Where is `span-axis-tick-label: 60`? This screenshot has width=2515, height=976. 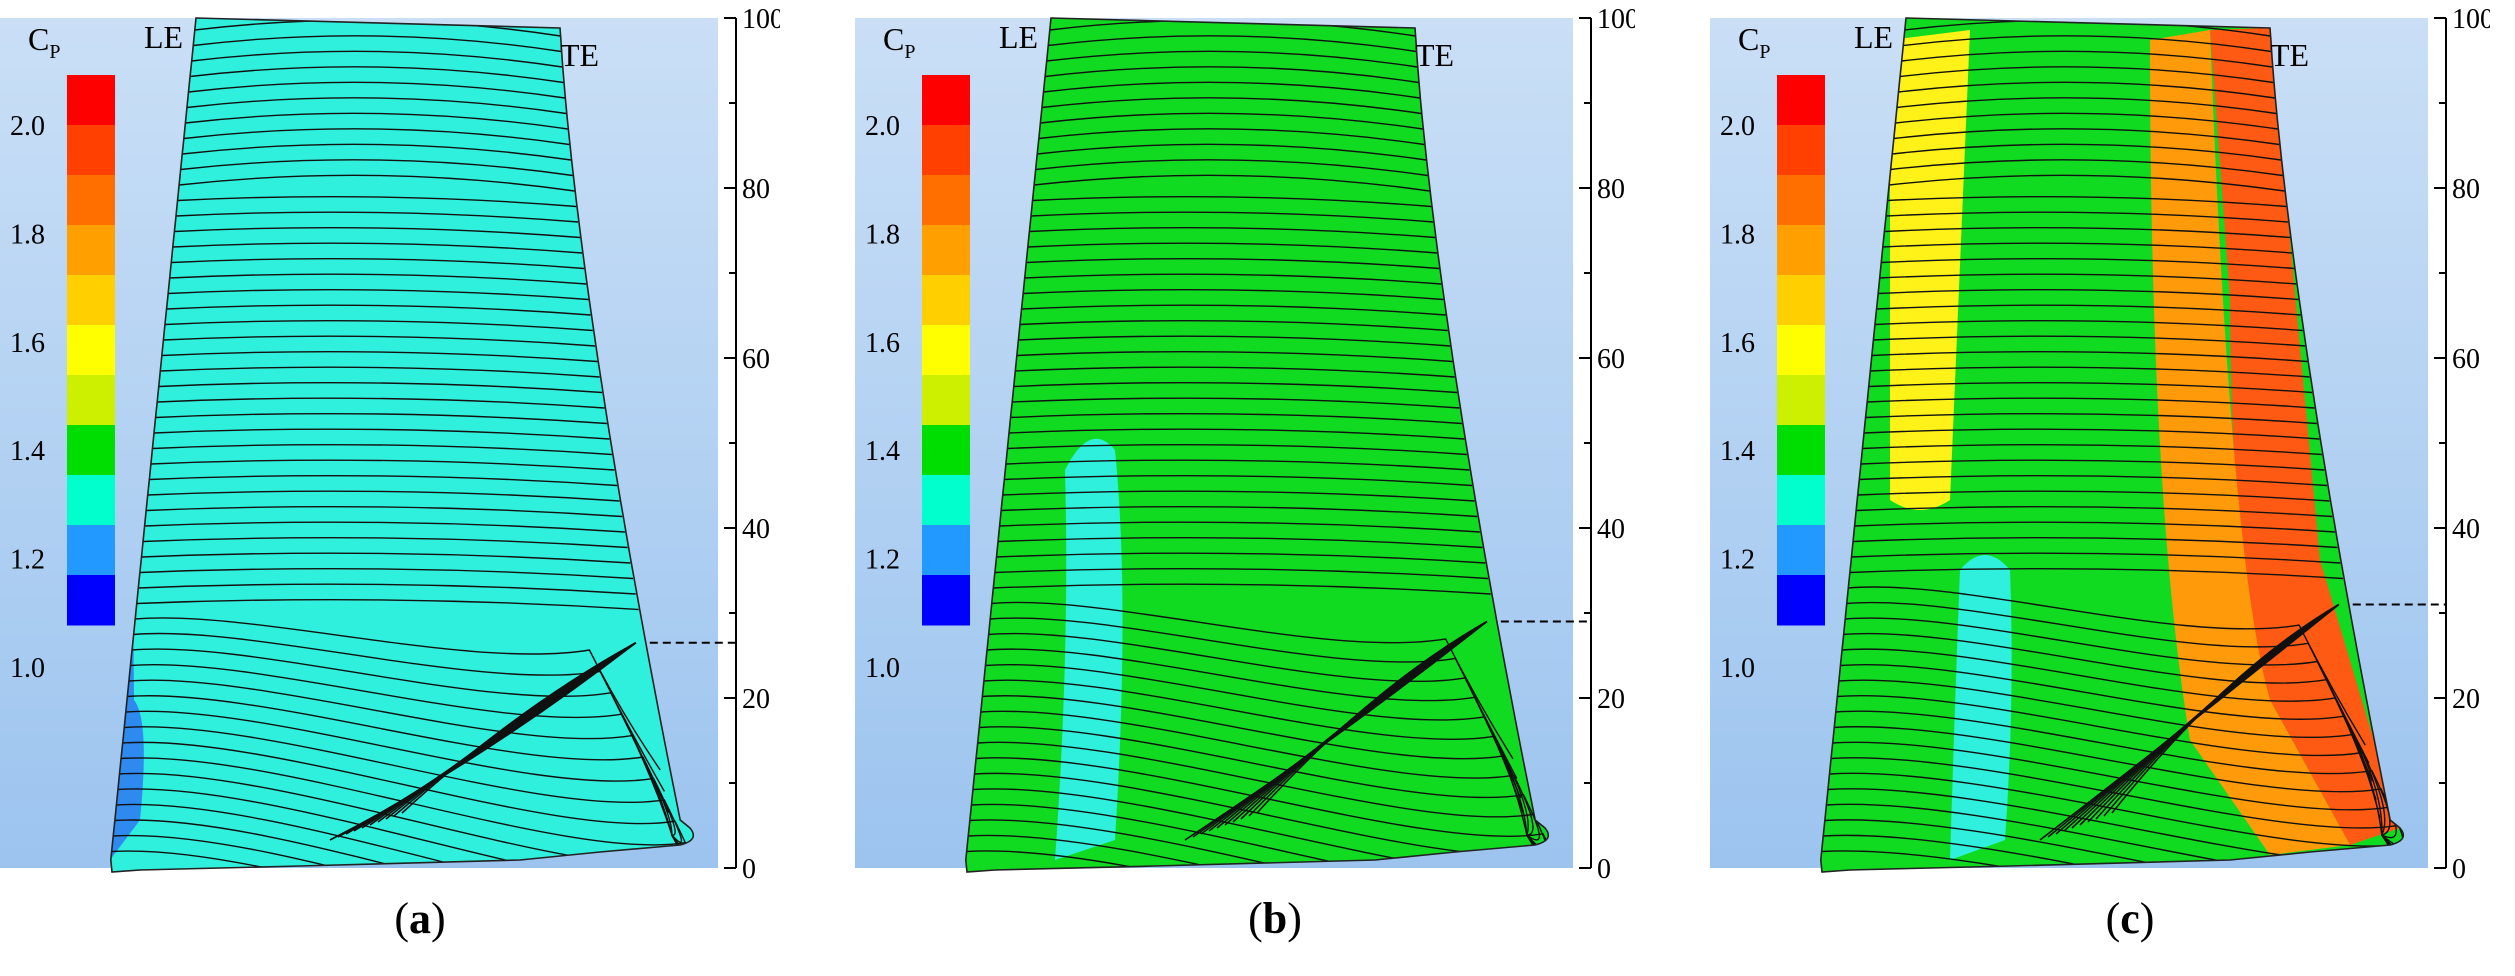 span-axis-tick-label: 60 is located at coordinates (2466, 359).